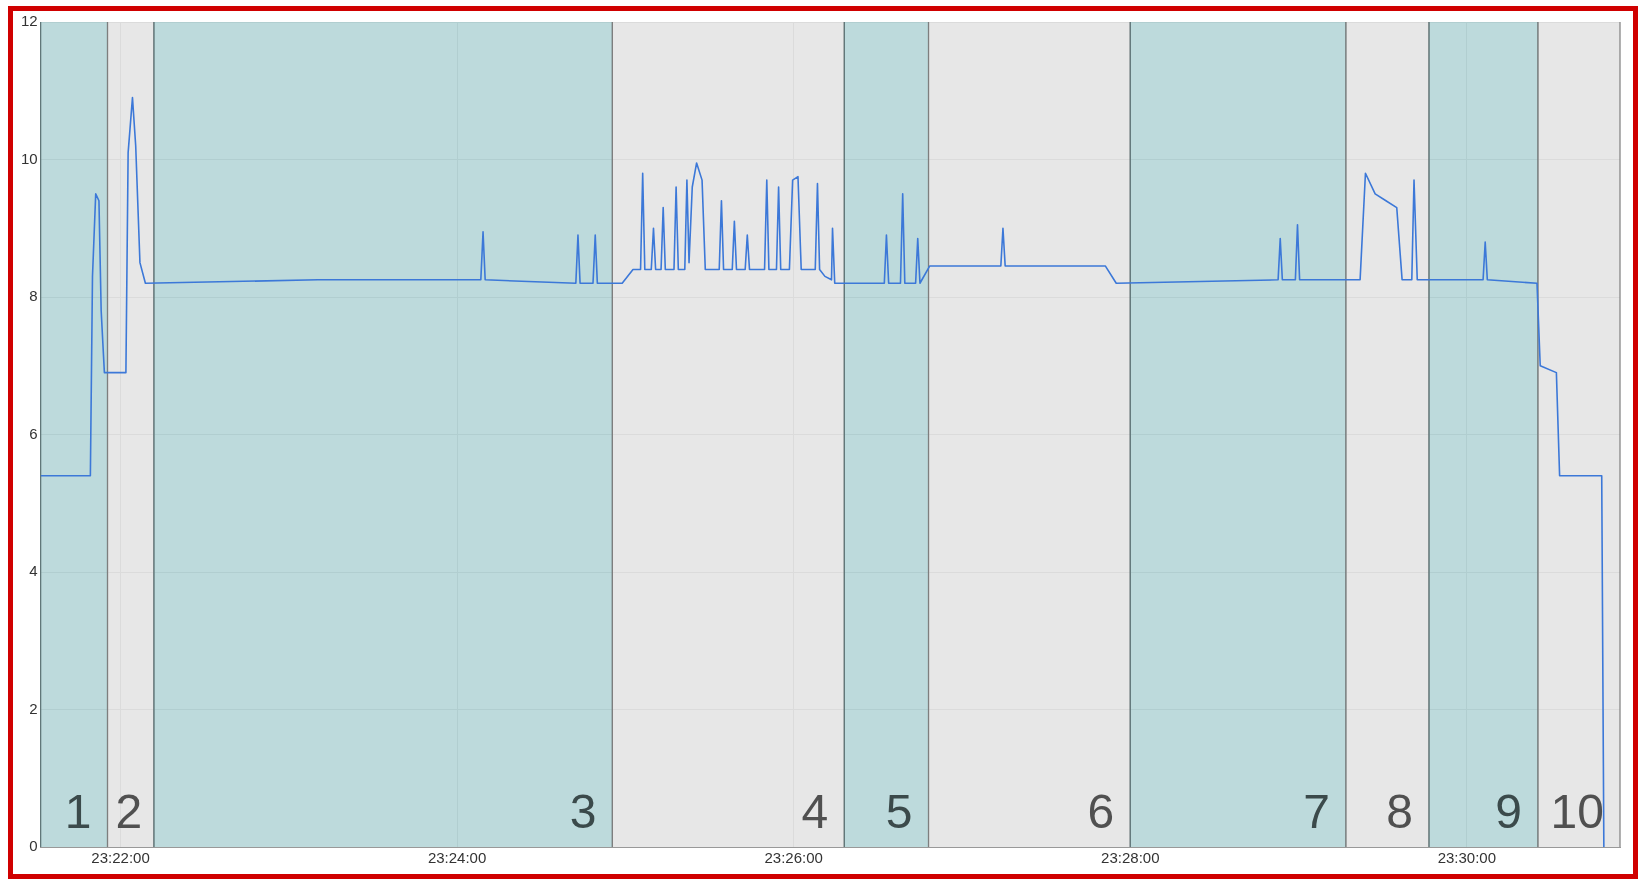 The width and height of the screenshot is (1652, 893). What do you see at coordinates (33, 433) in the screenshot?
I see `y-tick-label: 6` at bounding box center [33, 433].